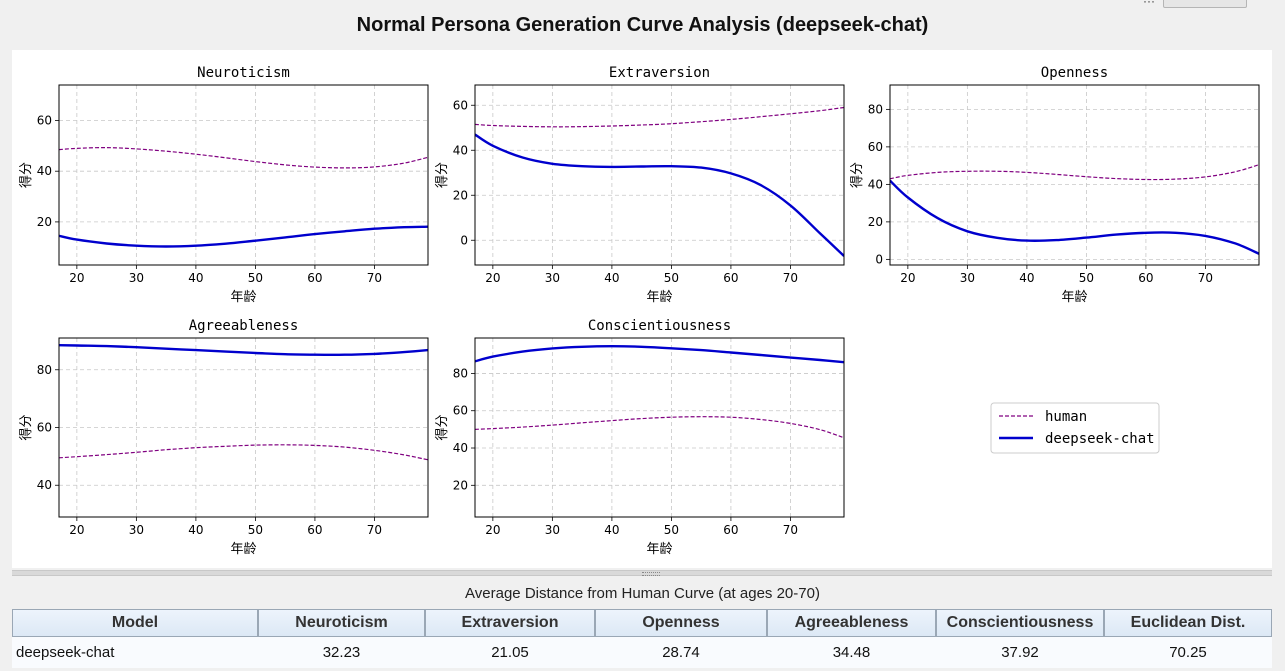 The height and width of the screenshot is (671, 1285). I want to click on cell-neuroticism: 32.23, so click(341, 652).